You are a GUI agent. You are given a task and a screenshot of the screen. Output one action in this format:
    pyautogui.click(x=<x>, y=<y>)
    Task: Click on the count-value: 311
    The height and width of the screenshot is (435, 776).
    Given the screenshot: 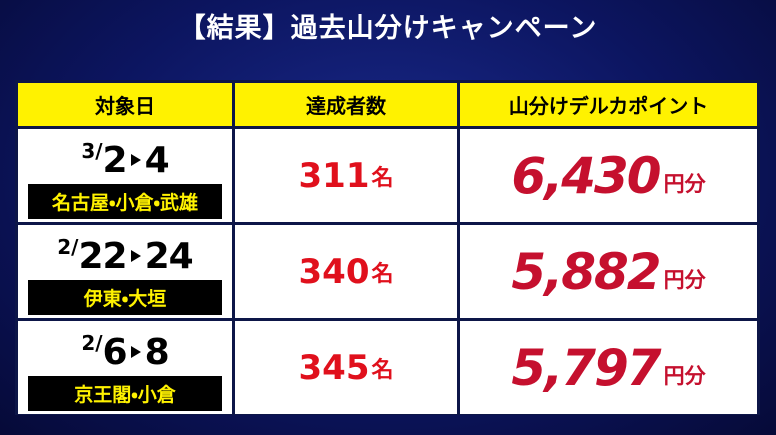 What is the action you would take?
    pyautogui.click(x=334, y=175)
    